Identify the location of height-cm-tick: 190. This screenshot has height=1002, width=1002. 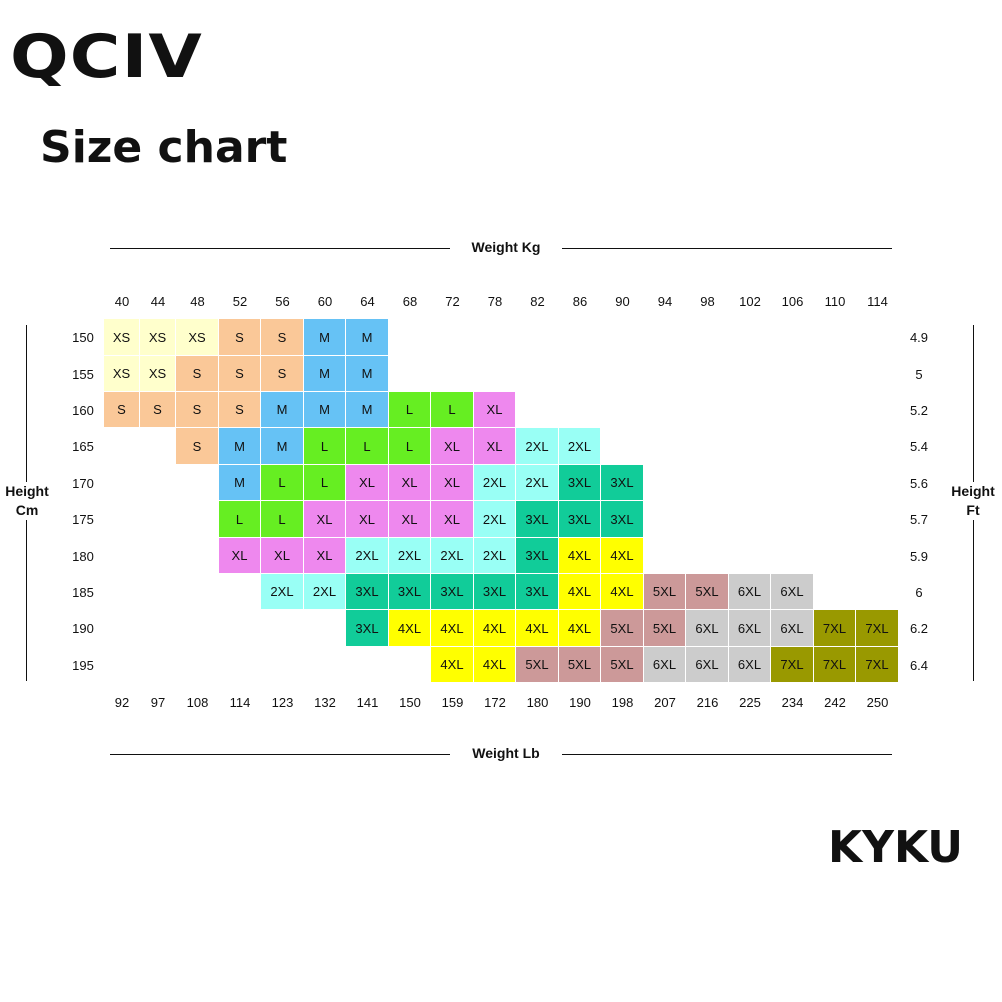
(83, 628).